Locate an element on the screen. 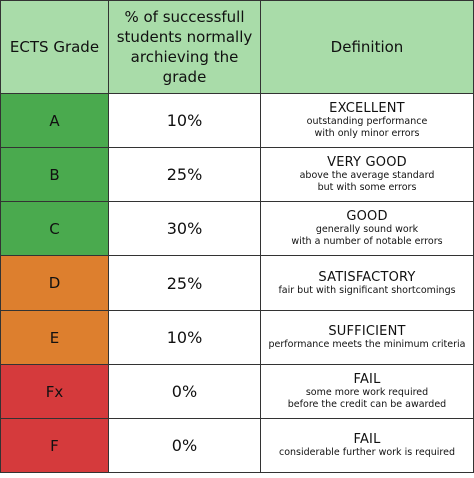 Image resolution: width=474 pixels, height=478 pixels. header-ects-grade: ECTS Grade is located at coordinates (54, 47).